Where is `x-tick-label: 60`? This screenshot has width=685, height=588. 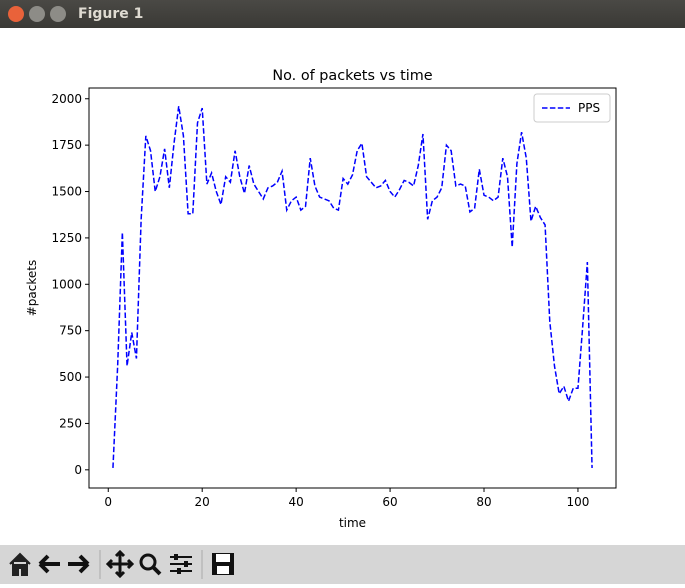
x-tick-label: 60 is located at coordinates (389, 502).